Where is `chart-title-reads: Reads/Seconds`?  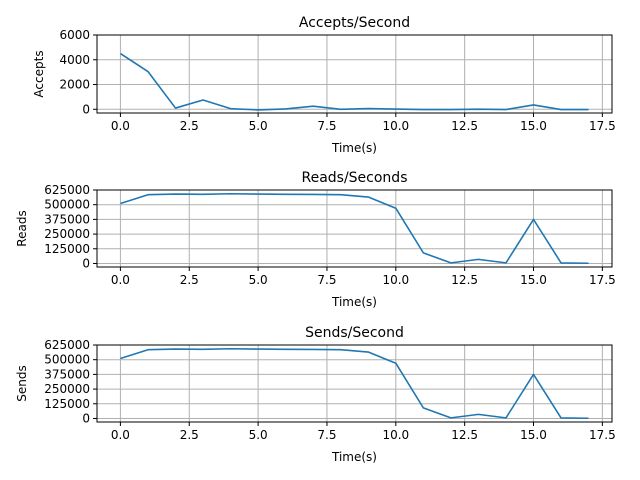
chart-title-reads: Reads/Seconds is located at coordinates (354, 178).